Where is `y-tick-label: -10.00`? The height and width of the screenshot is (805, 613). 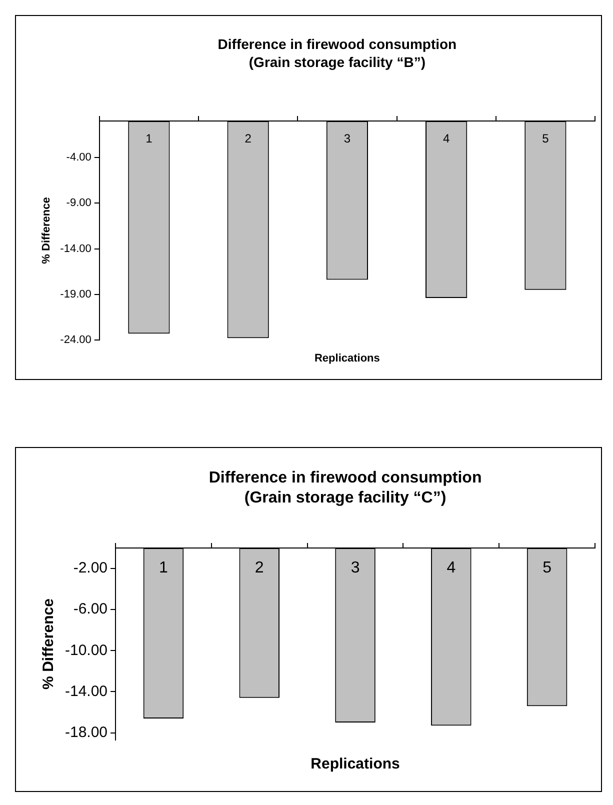 y-tick-label: -10.00 is located at coordinates (86, 650).